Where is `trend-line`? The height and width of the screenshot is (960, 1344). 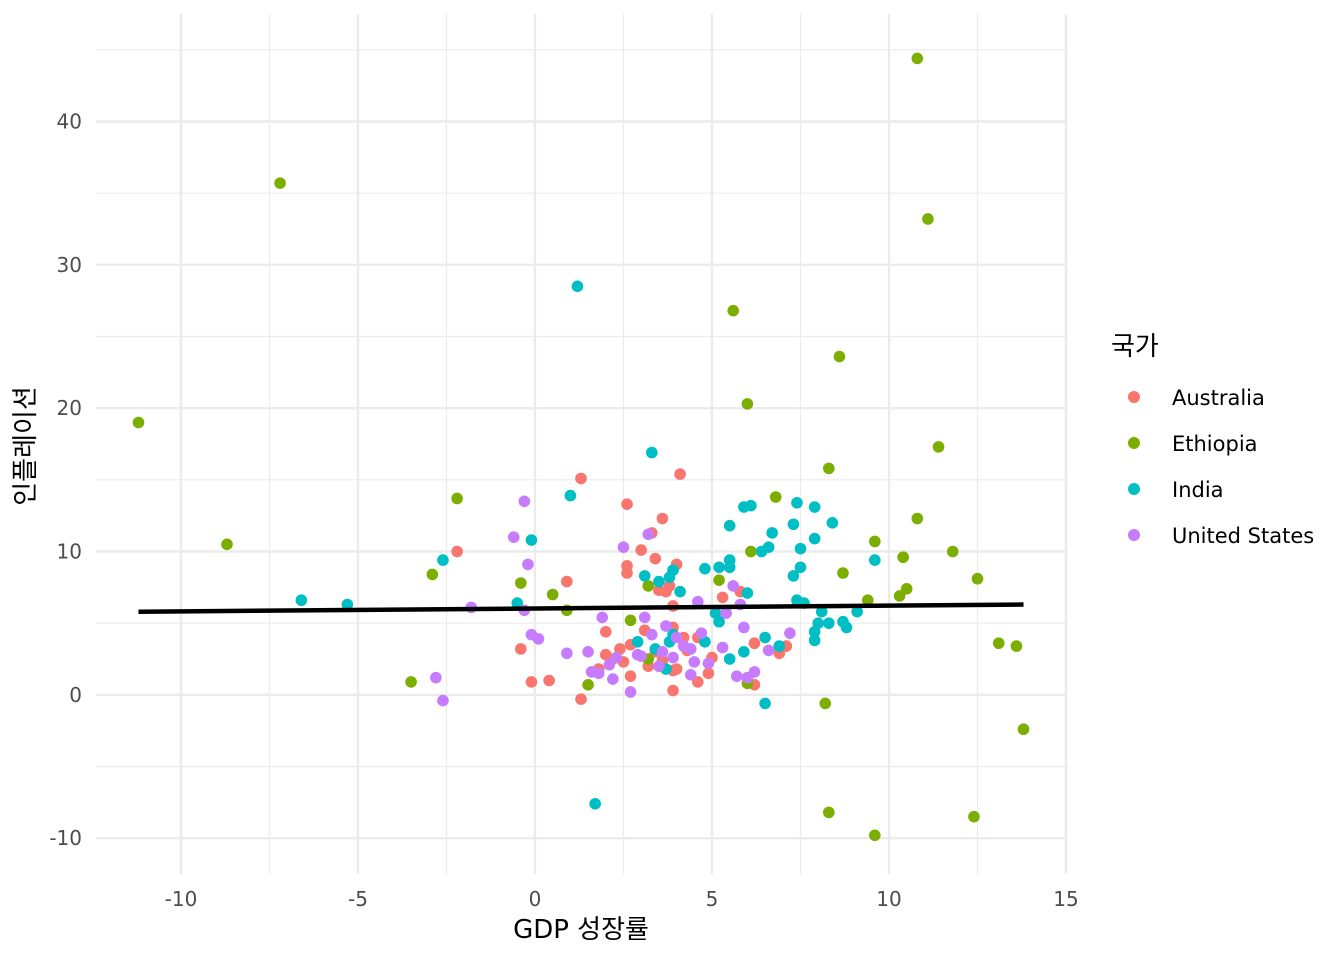
trend-line is located at coordinates (581, 608).